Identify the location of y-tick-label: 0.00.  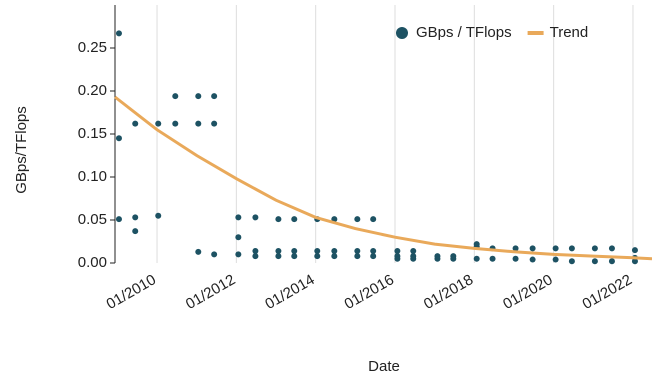
(92, 262).